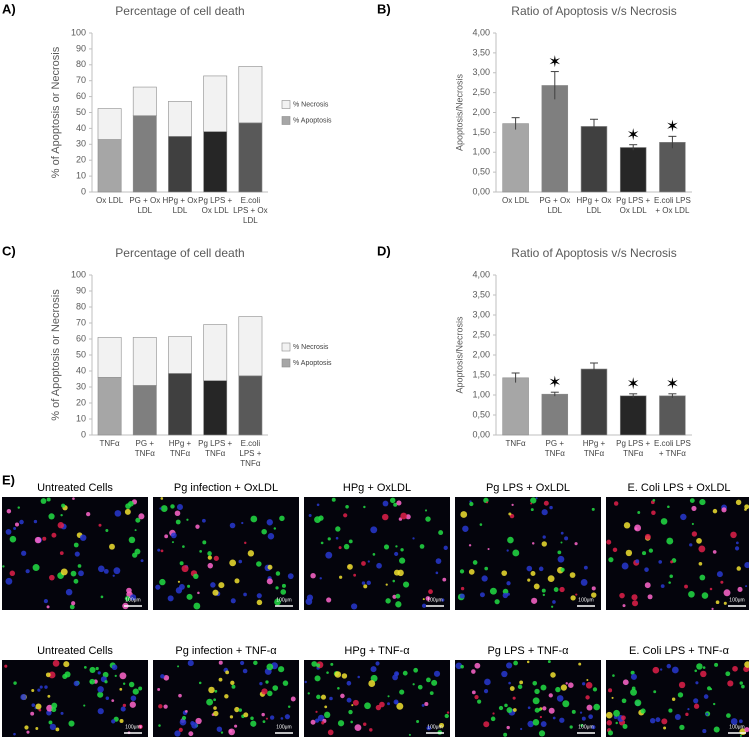  What do you see at coordinates (109, 443) in the screenshot?
I see `x-tick-label-text: TNFα` at bounding box center [109, 443].